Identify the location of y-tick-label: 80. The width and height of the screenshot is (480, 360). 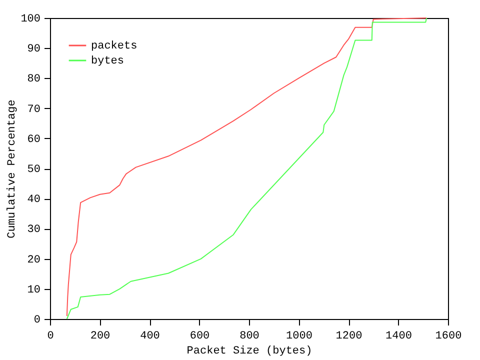
(33, 80).